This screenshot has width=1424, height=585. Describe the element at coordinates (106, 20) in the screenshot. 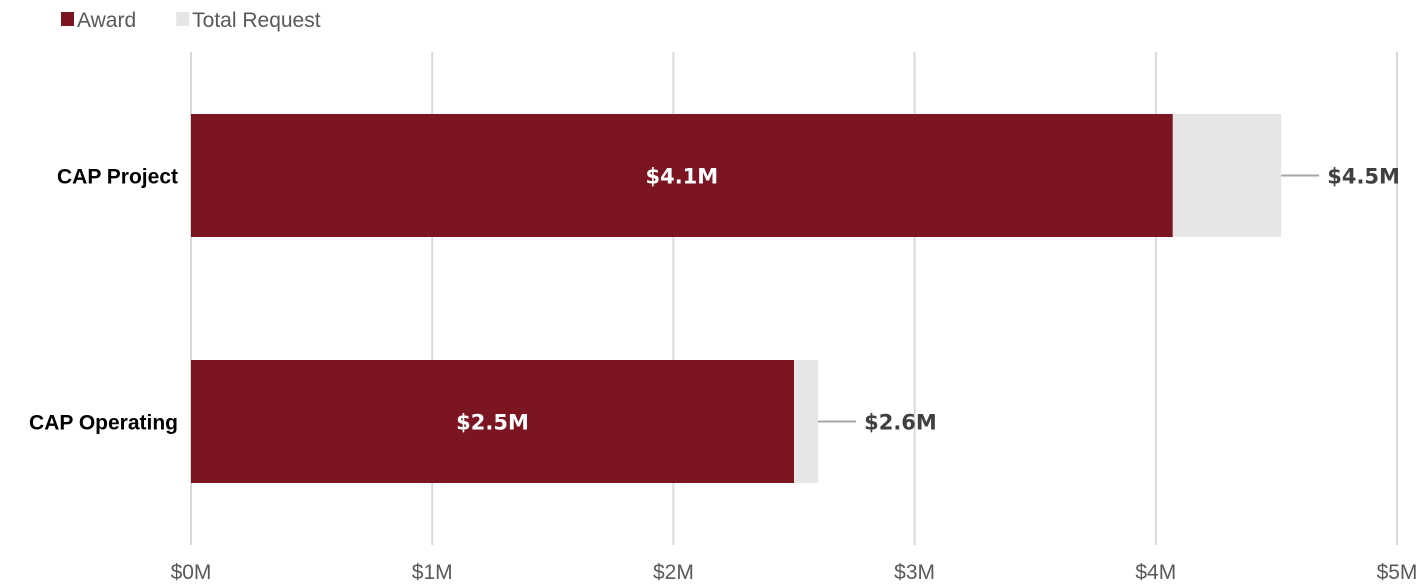

I see `legend-label: Award` at that location.